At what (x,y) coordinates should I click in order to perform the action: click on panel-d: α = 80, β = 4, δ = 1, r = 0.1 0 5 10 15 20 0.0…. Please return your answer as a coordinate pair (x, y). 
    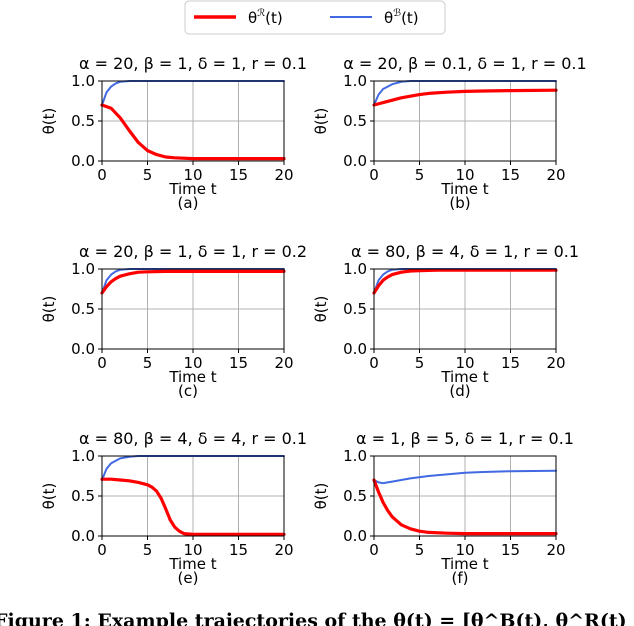
    Looking at the image, I should click on (445, 321).